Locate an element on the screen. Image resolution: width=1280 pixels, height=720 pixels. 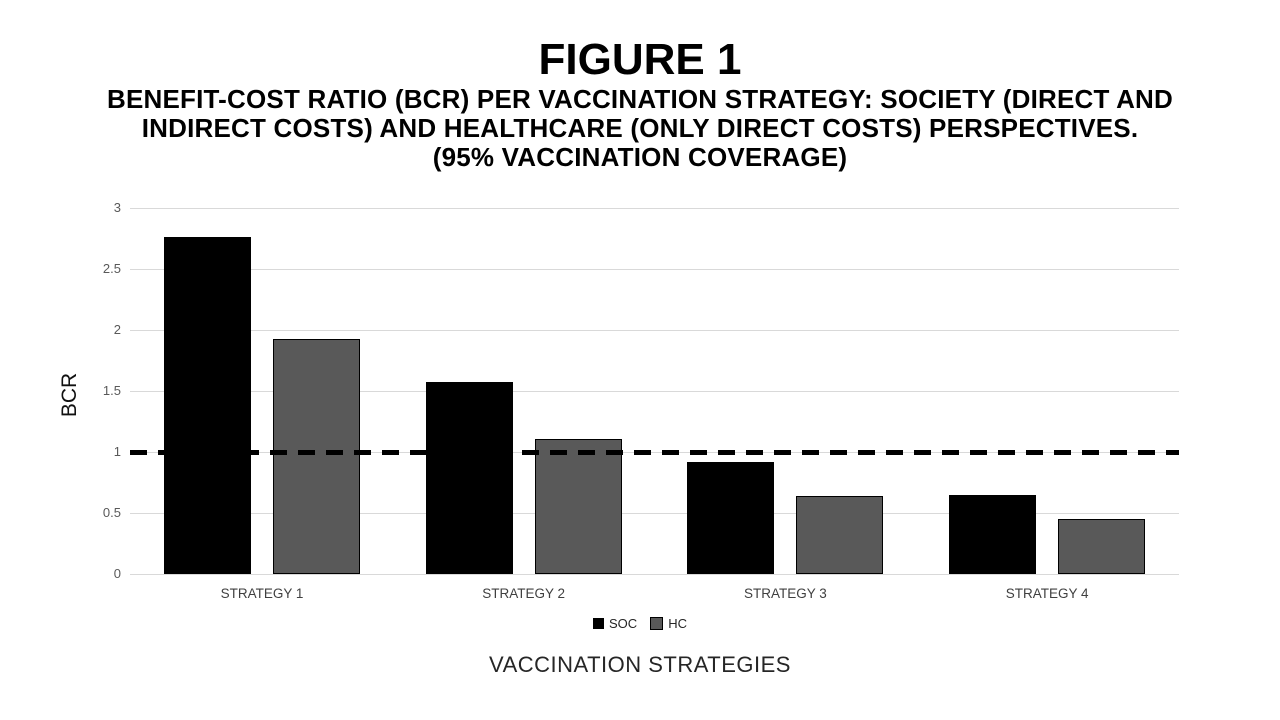
y-tick-label-2: 2 is located at coordinates (117, 329).